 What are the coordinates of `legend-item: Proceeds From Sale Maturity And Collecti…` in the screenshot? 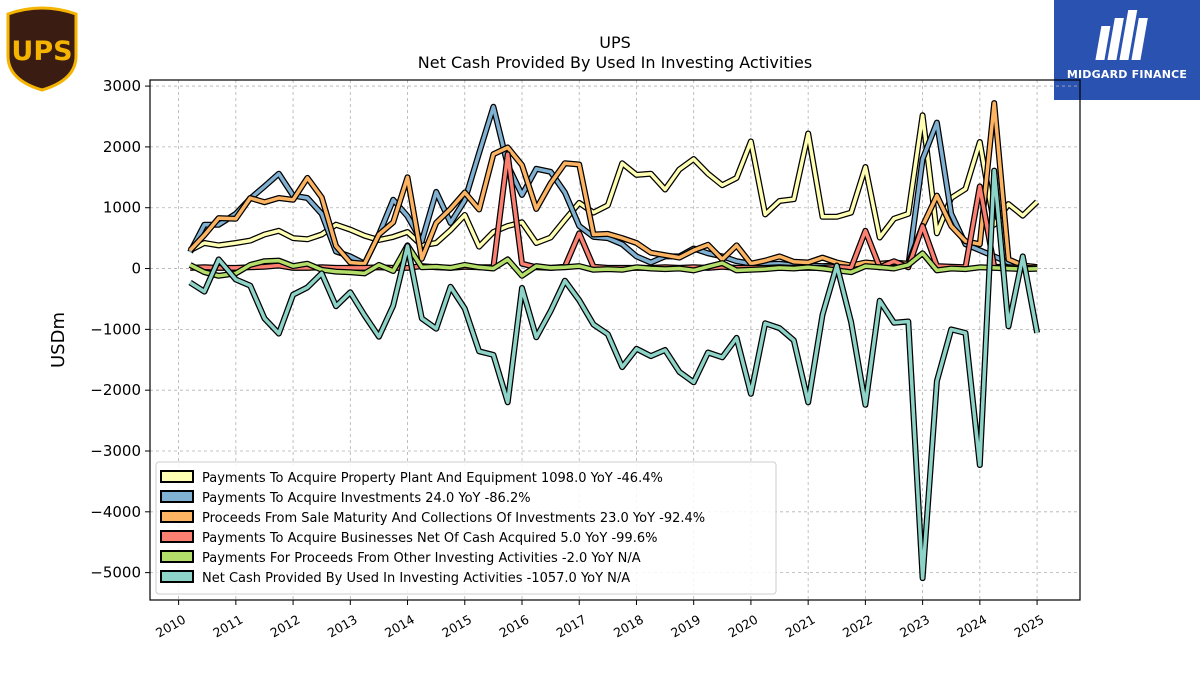 It's located at (432, 518).